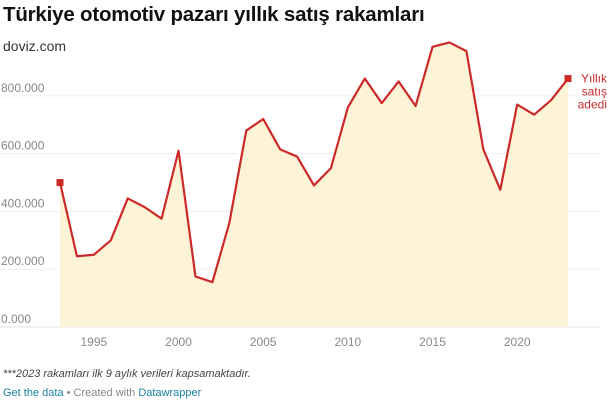  I want to click on series-label-line: Yıllık, so click(594, 79).